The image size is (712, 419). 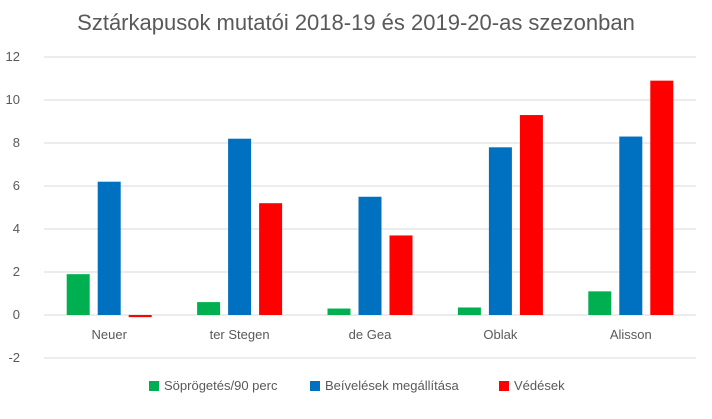 What do you see at coordinates (631, 334) in the screenshot?
I see `x-category-label: Alisson` at bounding box center [631, 334].